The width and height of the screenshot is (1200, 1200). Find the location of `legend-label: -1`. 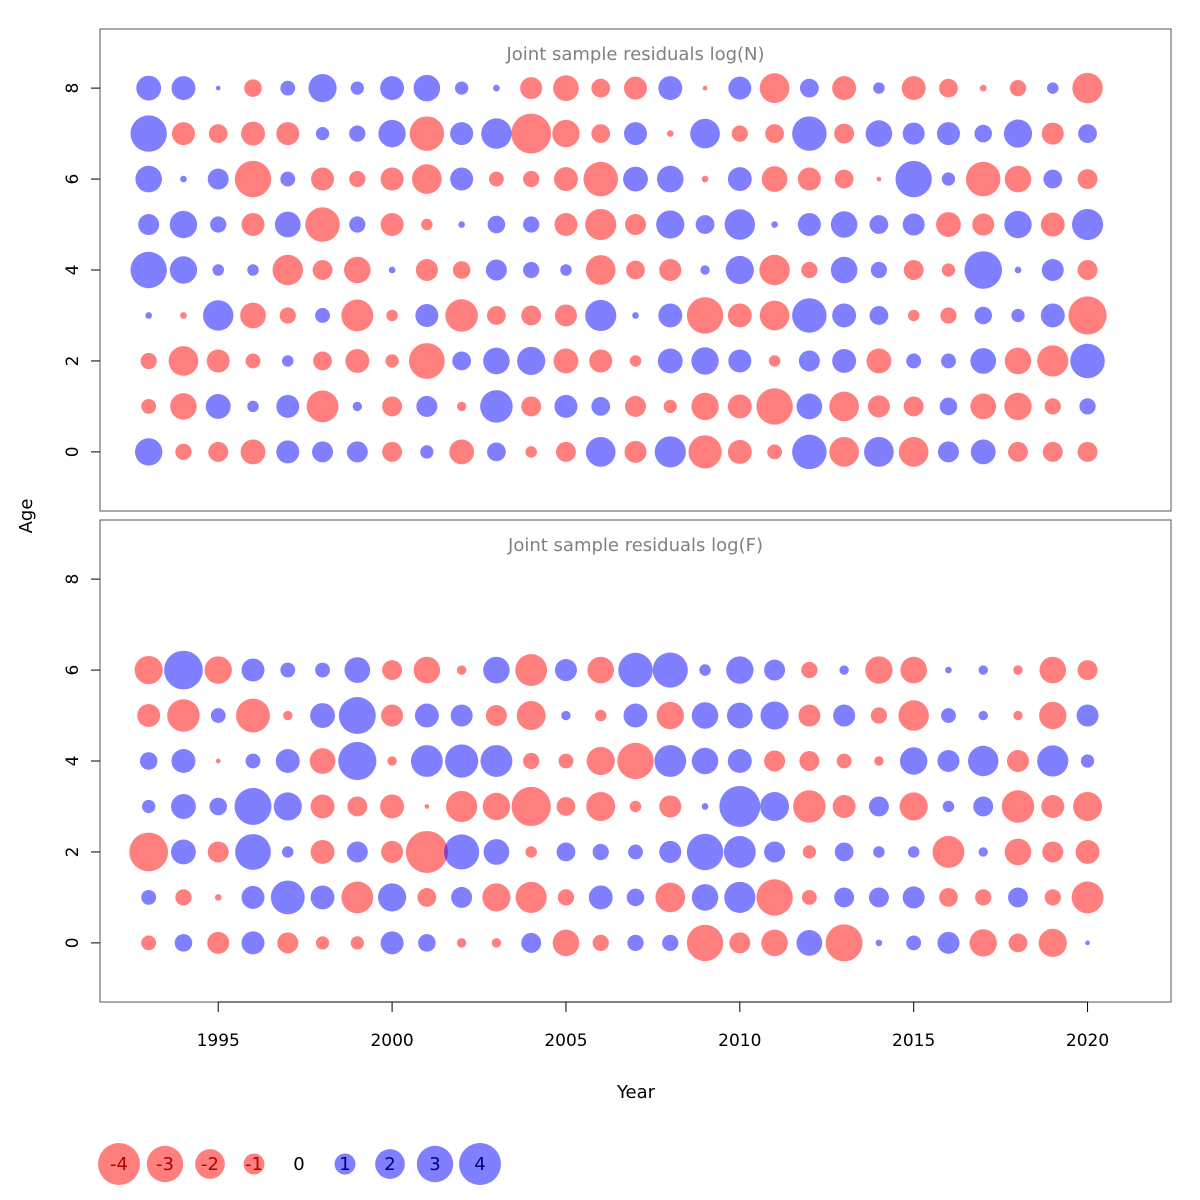

legend-label: -1 is located at coordinates (254, 1164).